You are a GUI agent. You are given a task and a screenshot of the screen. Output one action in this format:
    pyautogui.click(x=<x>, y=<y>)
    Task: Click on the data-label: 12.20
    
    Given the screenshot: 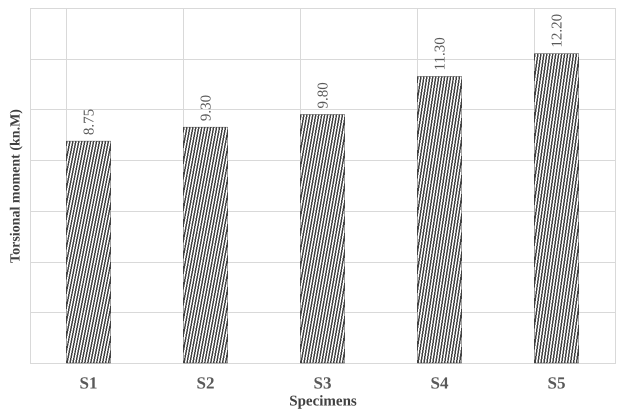 What is the action you would take?
    pyautogui.click(x=558, y=31)
    